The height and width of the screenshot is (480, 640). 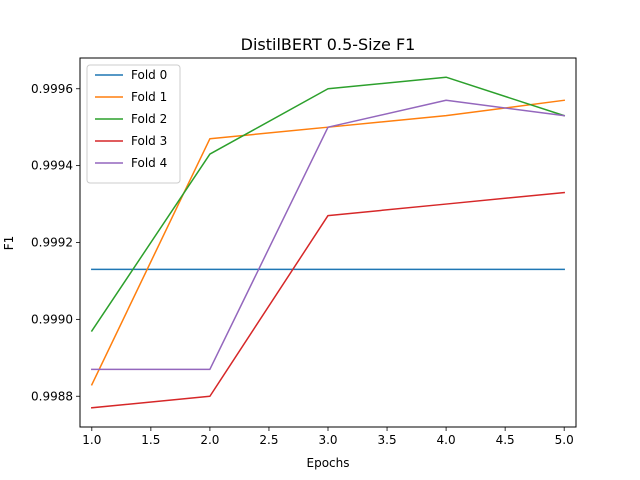 I want to click on legend-label-fold-4: Fold 4, so click(x=149, y=163).